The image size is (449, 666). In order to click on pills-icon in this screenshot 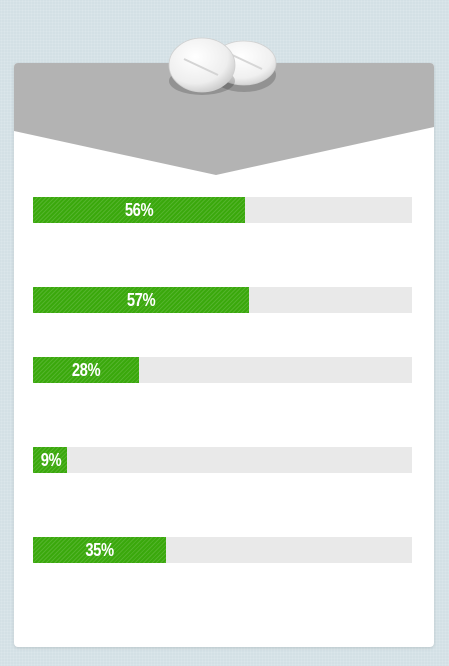, I will do `click(222, 66)`.